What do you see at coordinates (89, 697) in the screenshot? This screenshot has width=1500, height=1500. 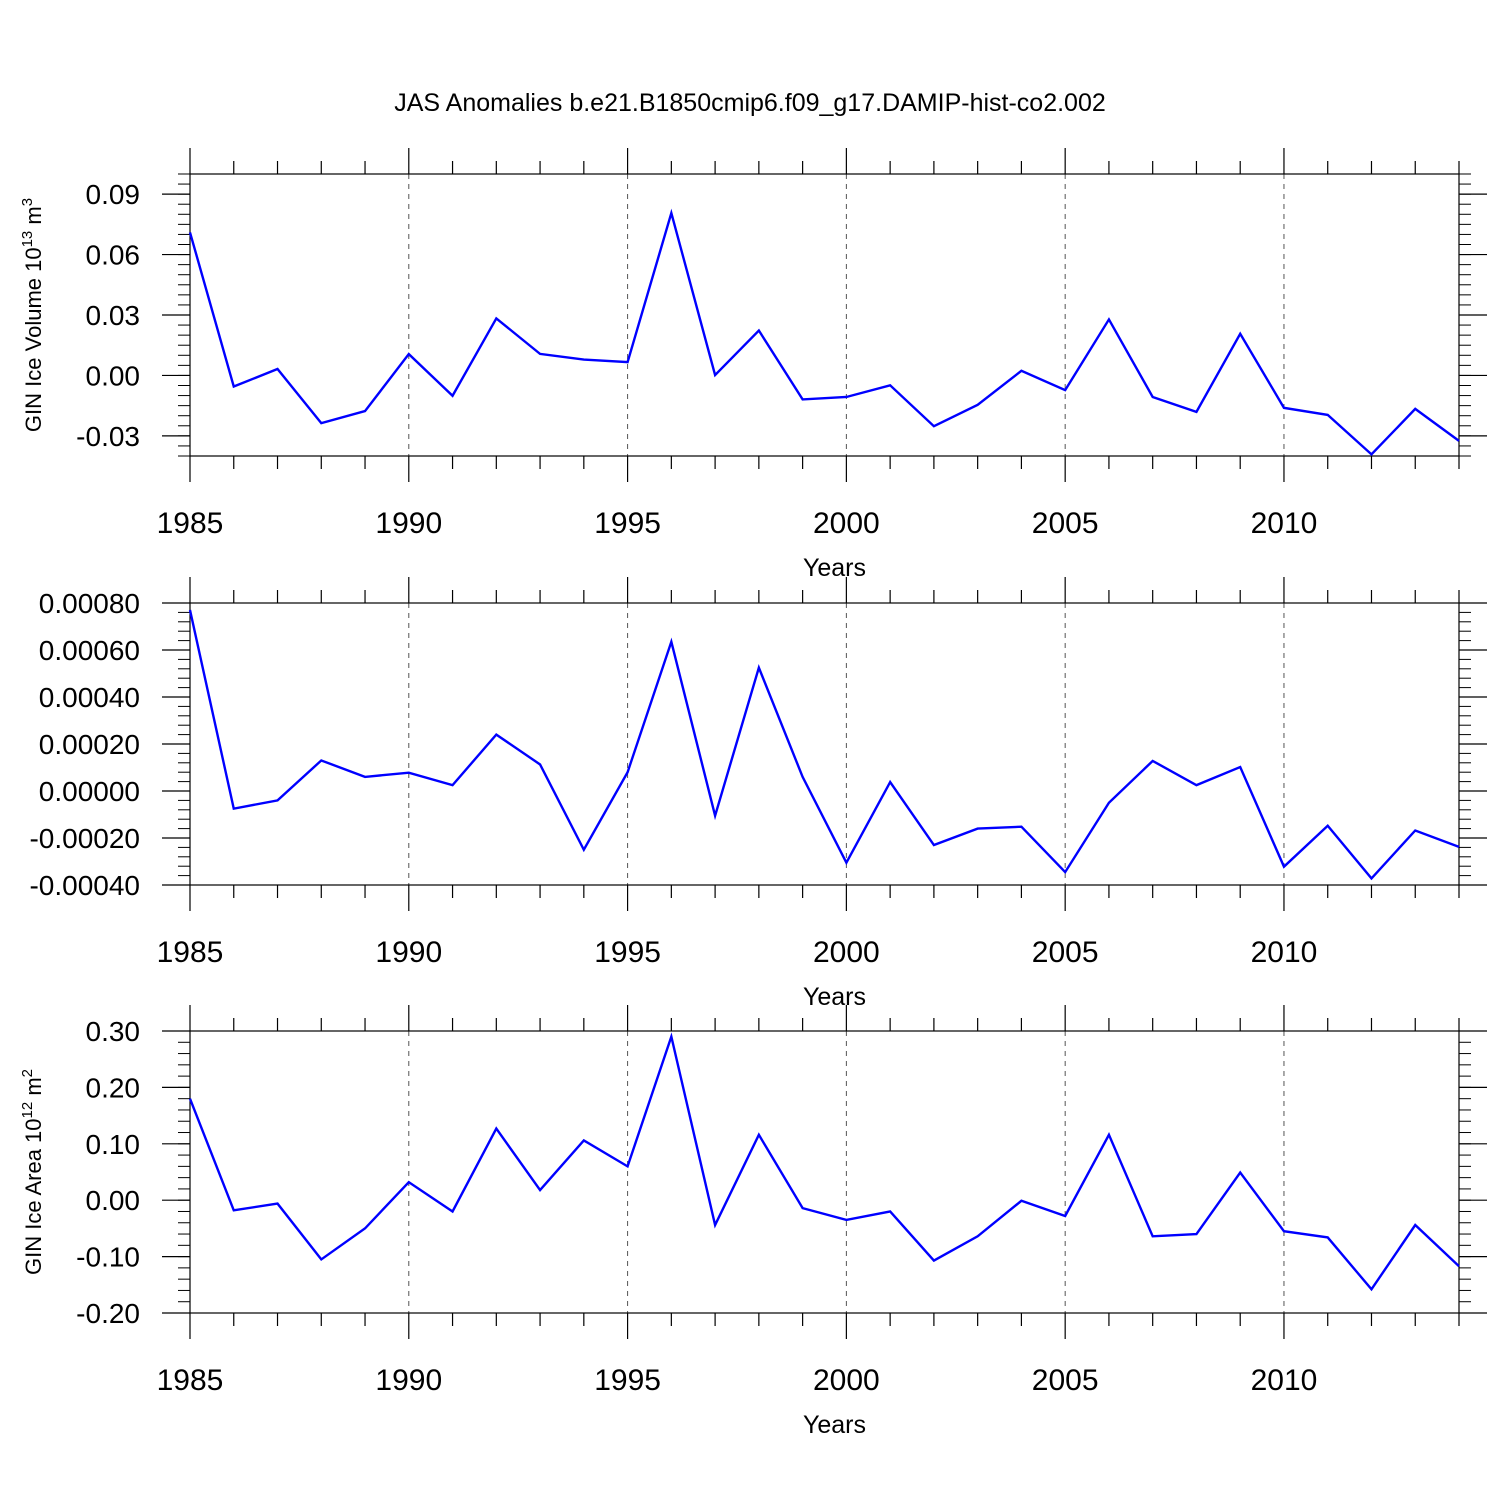 I see `y-tick-label: 0.00040` at bounding box center [89, 697].